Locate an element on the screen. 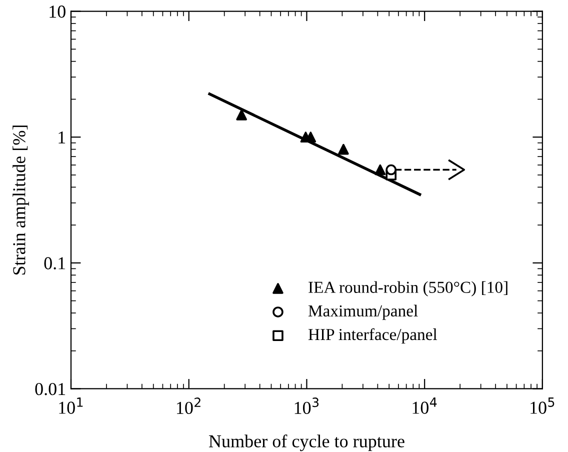  y-axis-title: Strain amplitude [%] is located at coordinates (20, 200).